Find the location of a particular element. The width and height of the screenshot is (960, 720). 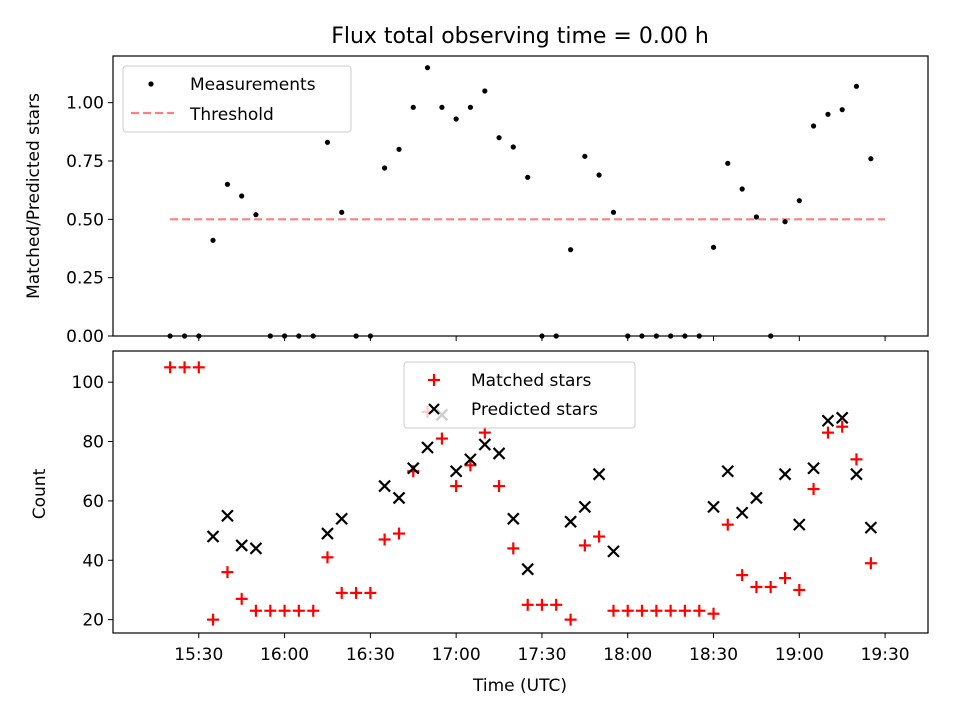

legend-measurements-label: Measurements is located at coordinates (253, 85).